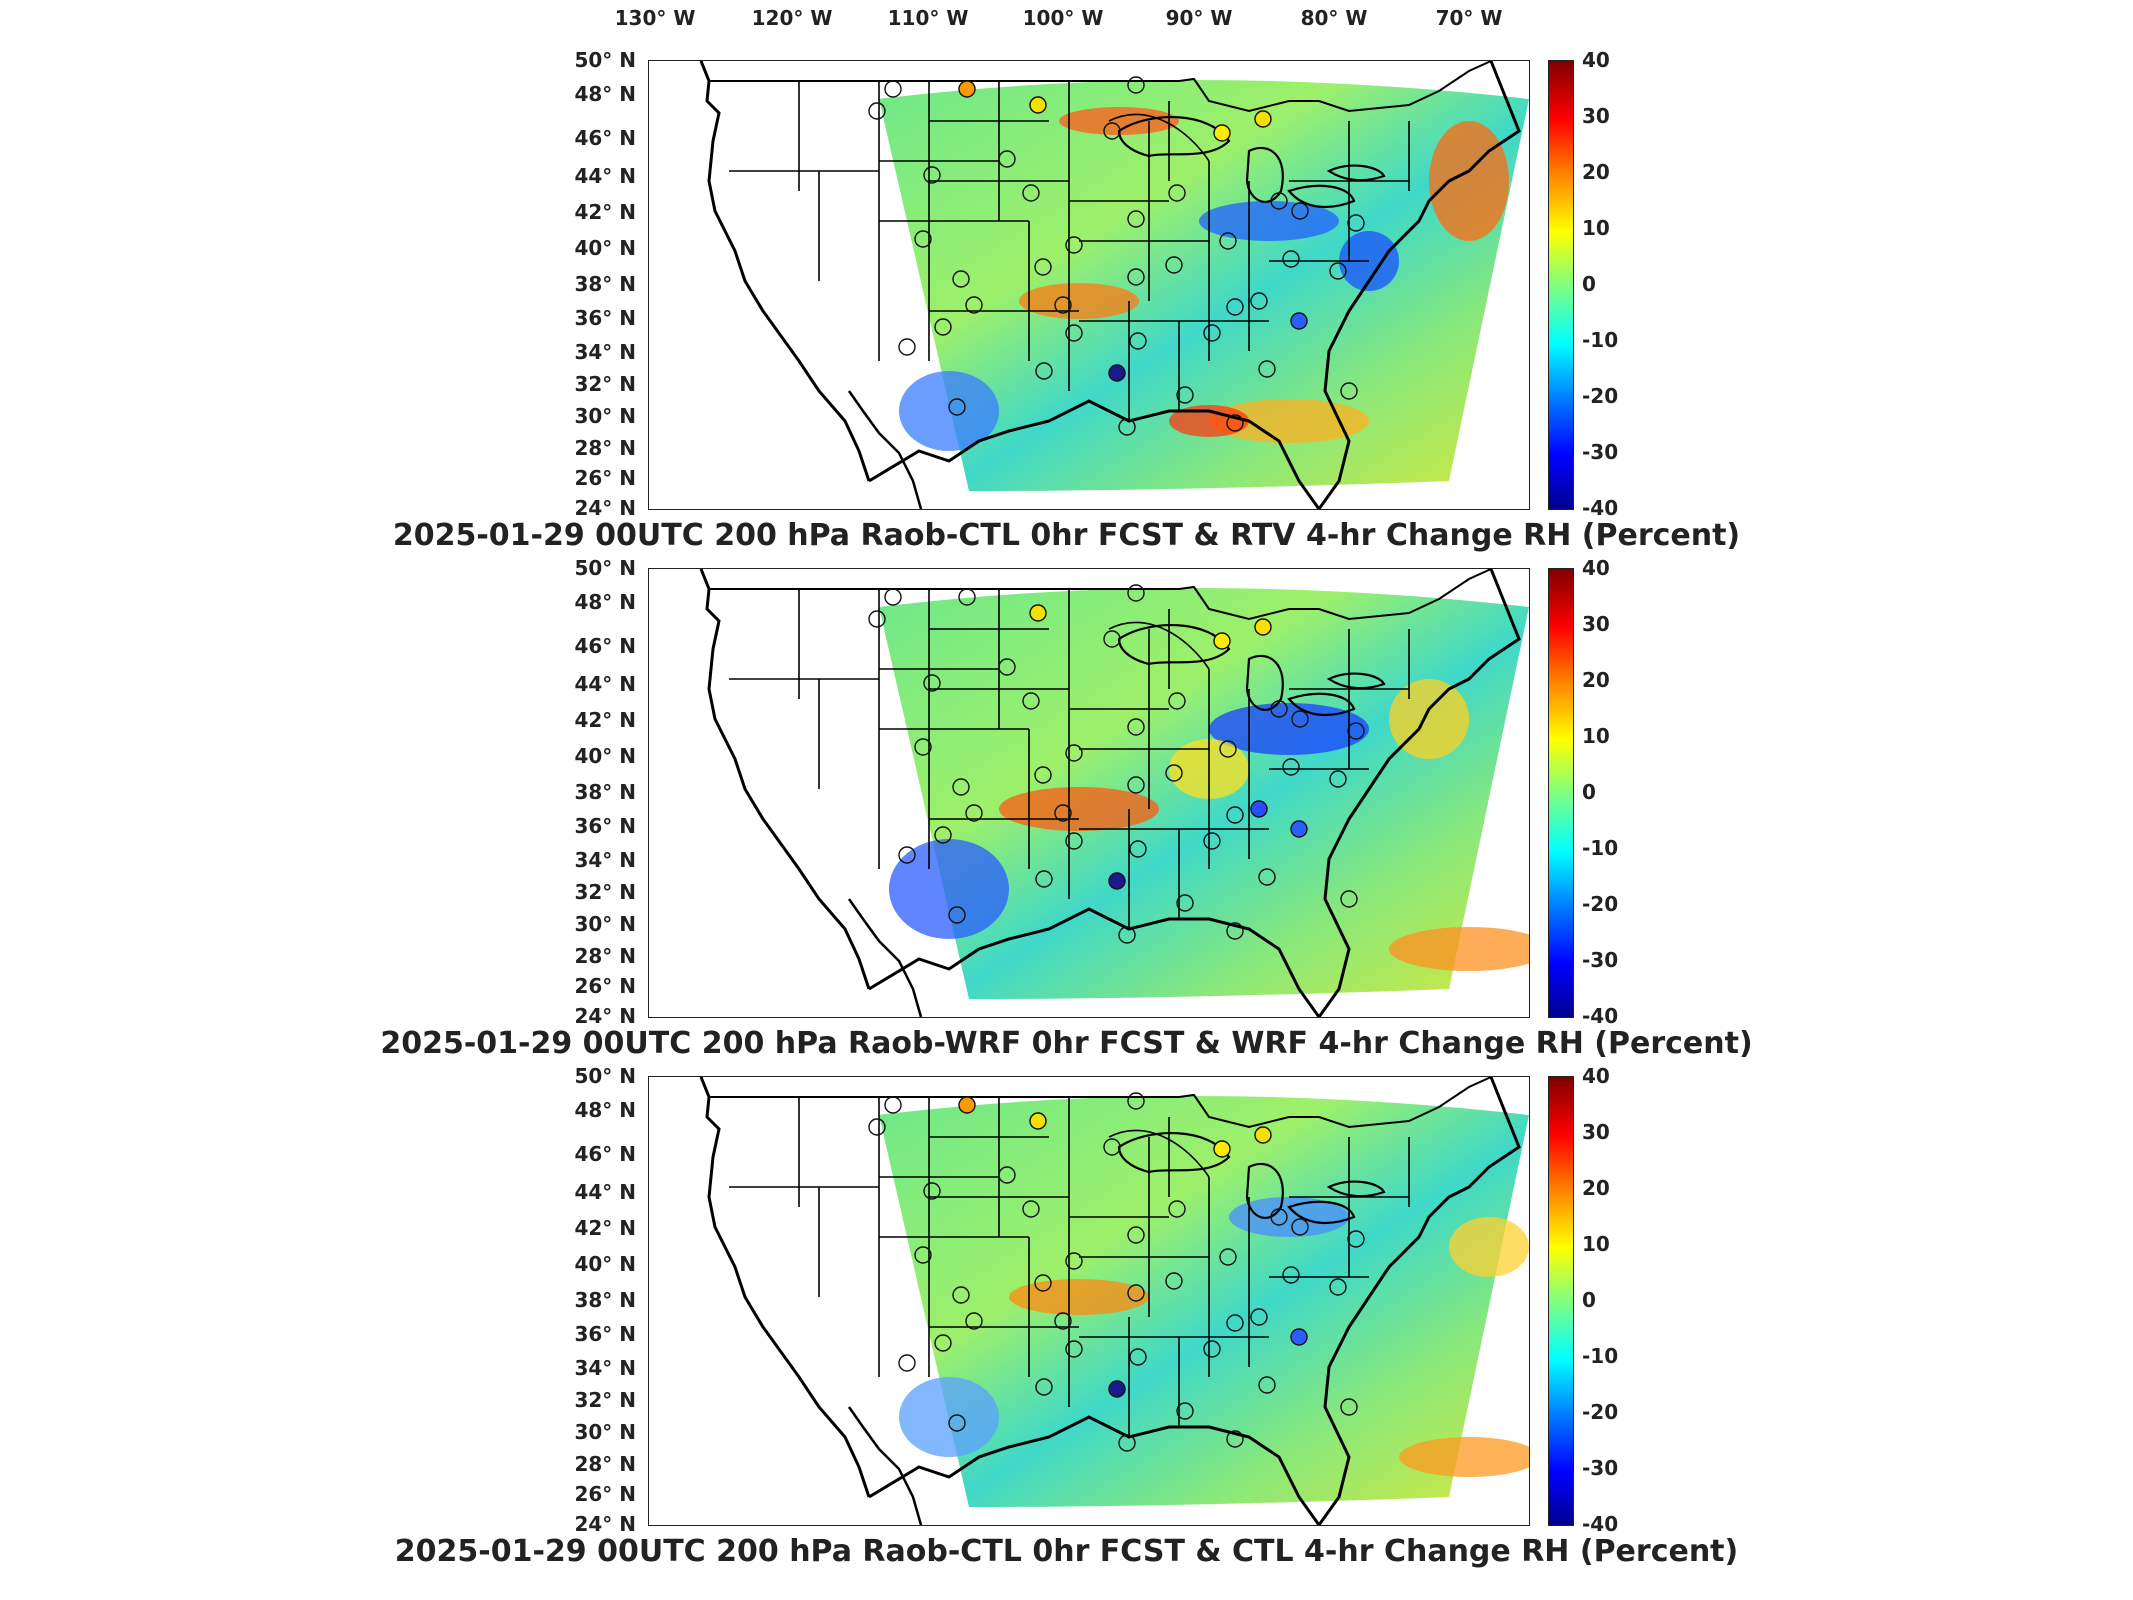 This screenshot has width=2133, height=1600. What do you see at coordinates (1596, 624) in the screenshot?
I see `colorbar-tick-label: 30` at bounding box center [1596, 624].